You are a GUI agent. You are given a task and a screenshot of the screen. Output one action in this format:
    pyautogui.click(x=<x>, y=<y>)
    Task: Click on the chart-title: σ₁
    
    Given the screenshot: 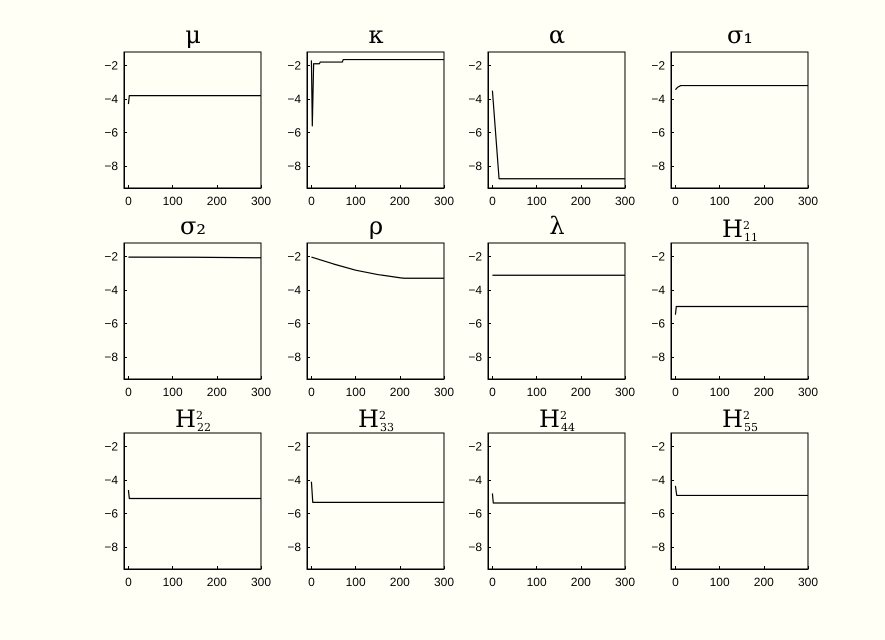 What is the action you would take?
    pyautogui.click(x=740, y=35)
    